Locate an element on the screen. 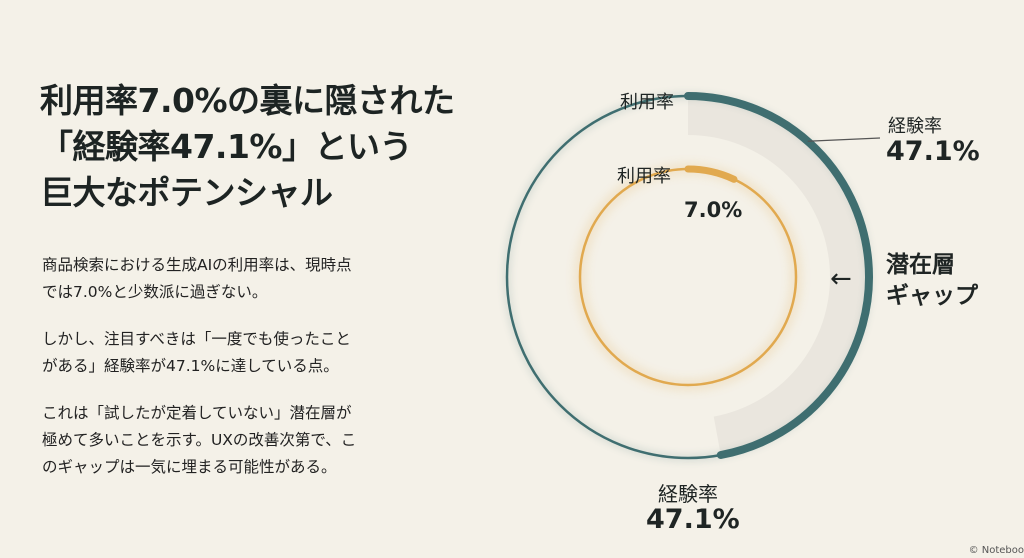  title-line-2: 「経験率47.1%」という is located at coordinates (226, 146).